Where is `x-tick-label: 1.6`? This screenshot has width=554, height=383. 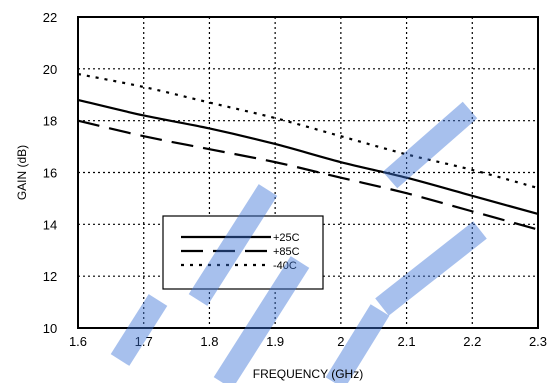
x-tick-label: 1.6 is located at coordinates (78, 341).